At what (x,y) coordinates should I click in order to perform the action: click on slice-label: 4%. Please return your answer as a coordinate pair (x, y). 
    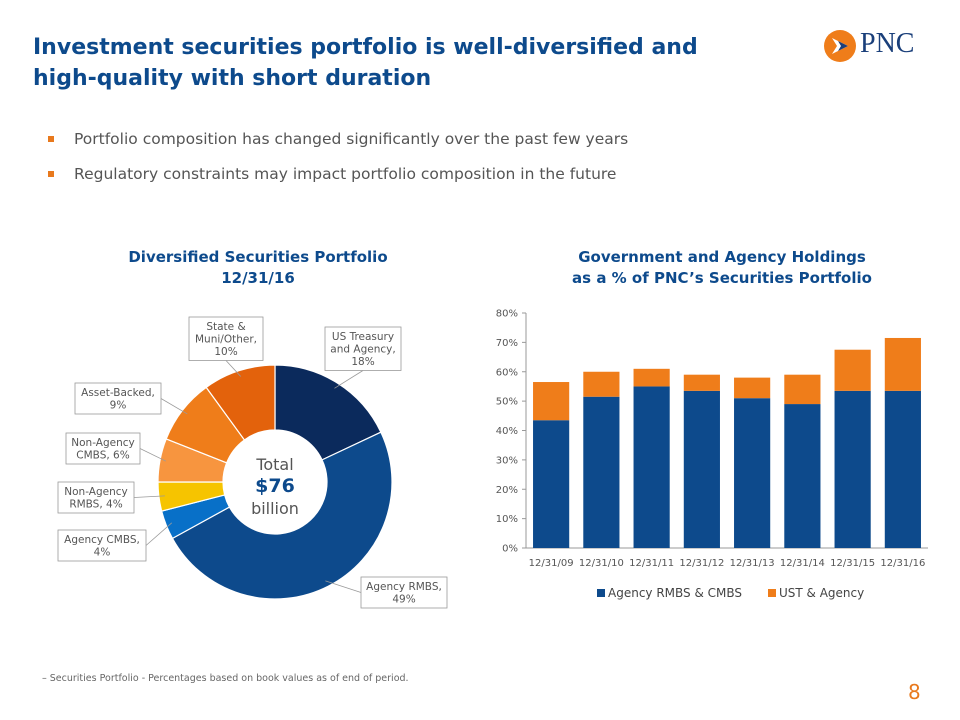
    Looking at the image, I should click on (102, 553).